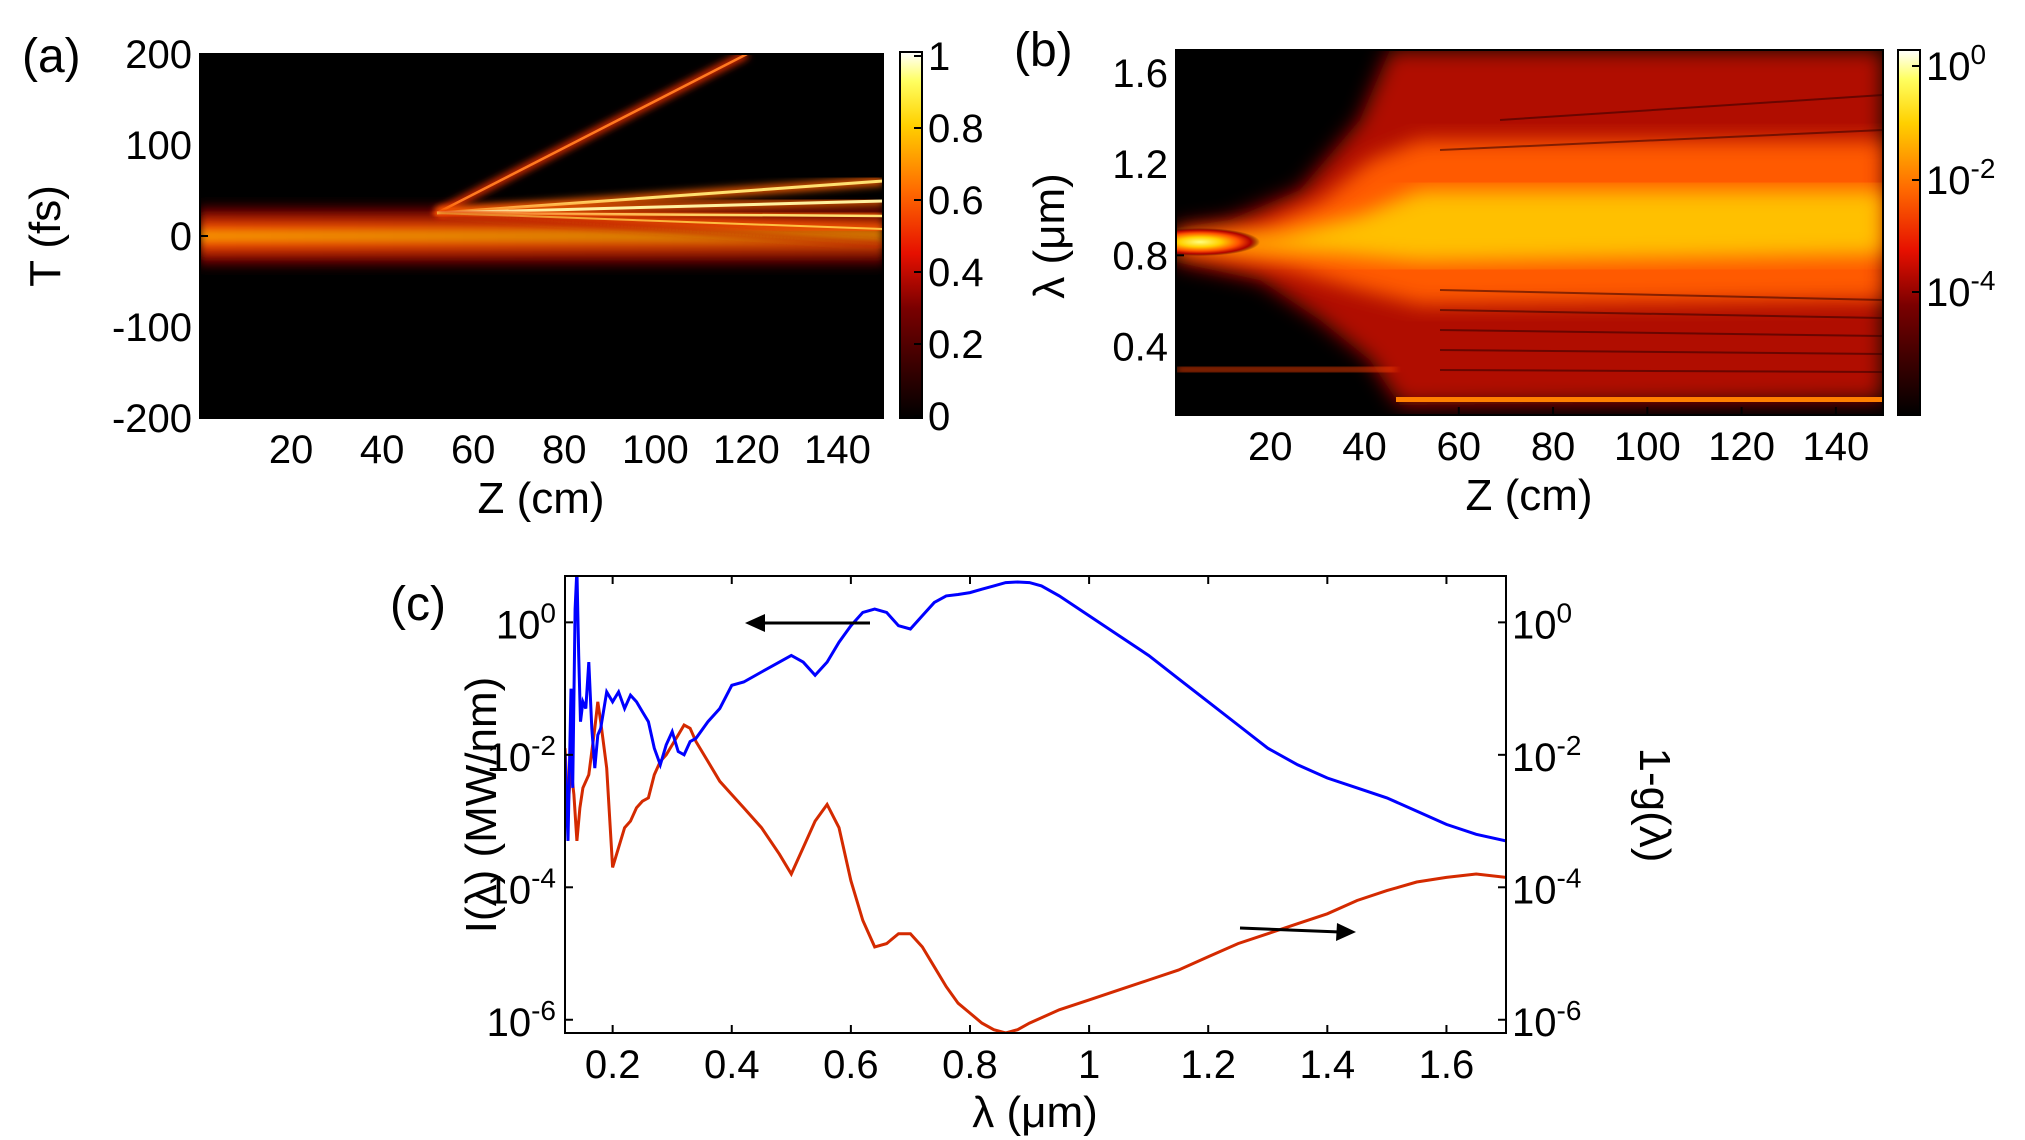 The height and width of the screenshot is (1140, 2025). What do you see at coordinates (1208, 1065) in the screenshot?
I see `x-tick-label: 1.2` at bounding box center [1208, 1065].